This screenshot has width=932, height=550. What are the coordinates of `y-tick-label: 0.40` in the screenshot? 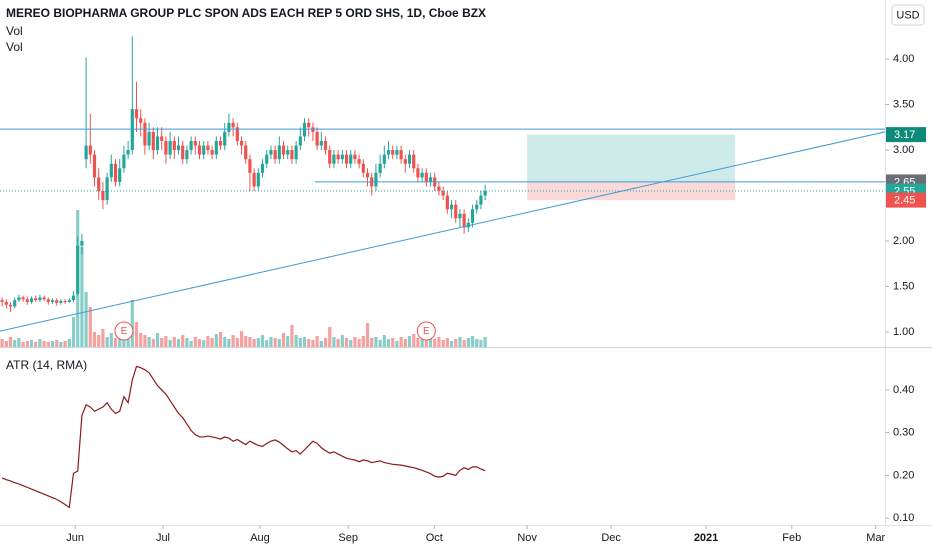 It's located at (903, 390).